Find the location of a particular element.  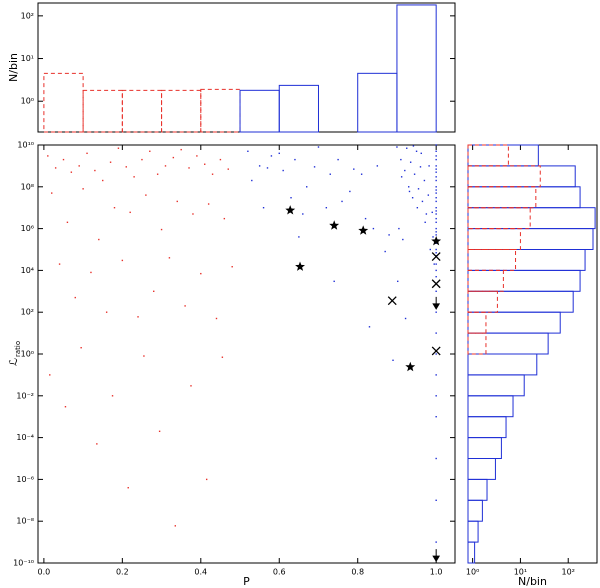

y-axis-label: ℒ is located at coordinates (13, 362).